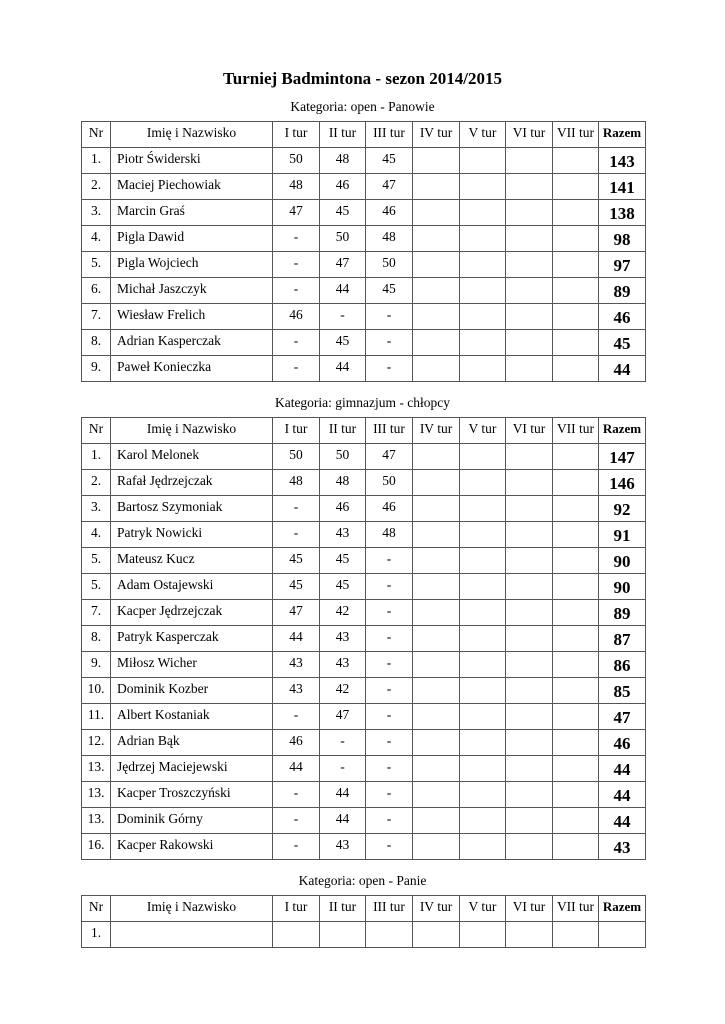  I want to click on cell-nr: 7., so click(96, 612).